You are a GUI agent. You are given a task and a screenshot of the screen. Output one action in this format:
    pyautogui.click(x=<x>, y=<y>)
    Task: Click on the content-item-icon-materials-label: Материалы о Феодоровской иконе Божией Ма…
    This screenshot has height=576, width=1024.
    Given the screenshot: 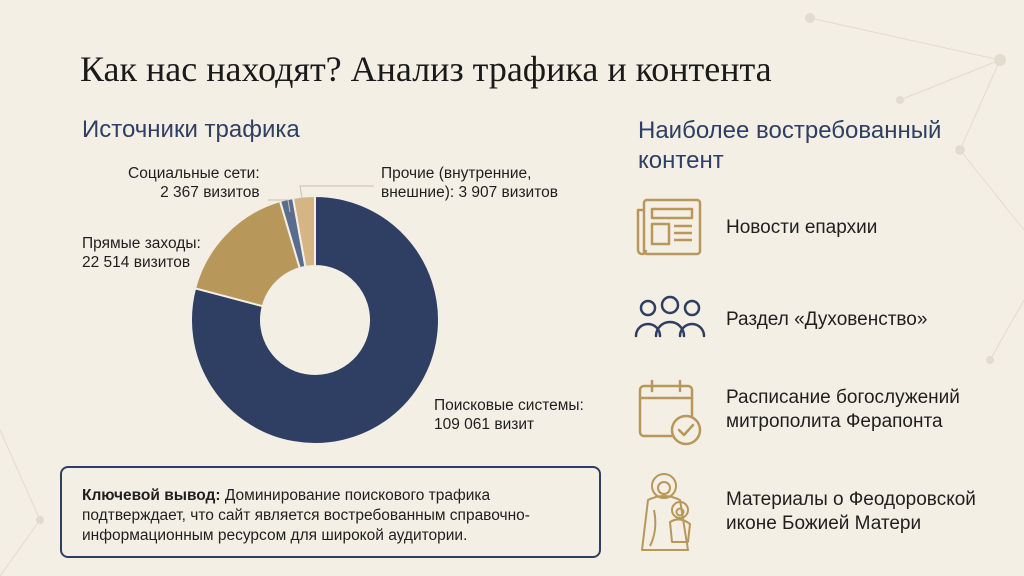 What is the action you would take?
    pyautogui.click(x=851, y=512)
    